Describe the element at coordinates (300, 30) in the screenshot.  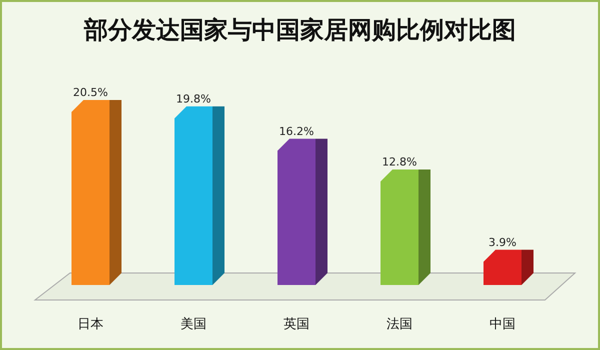
I see `title: 部分发达国家与中国家居网购比例对比图` at that location.